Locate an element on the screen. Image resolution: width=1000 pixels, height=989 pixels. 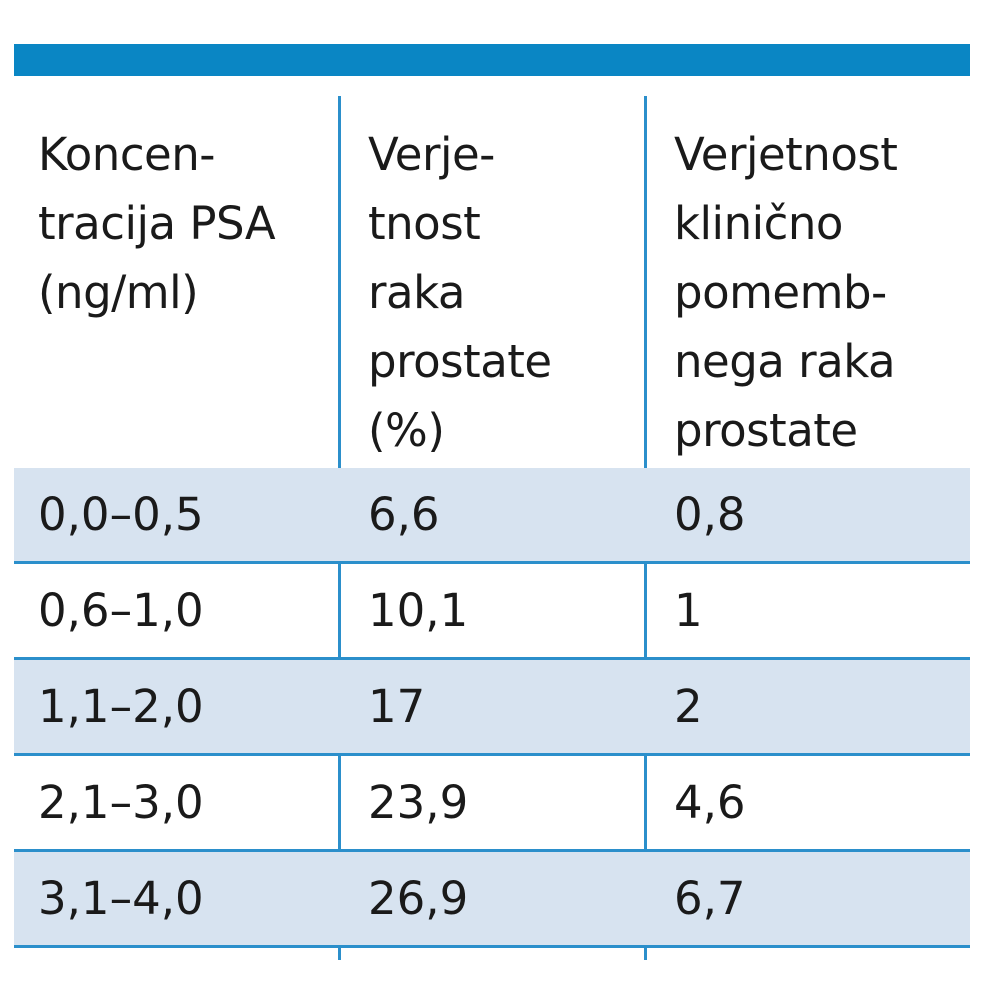
cell-psa-range: 2,1–3,0 is located at coordinates (121, 802).